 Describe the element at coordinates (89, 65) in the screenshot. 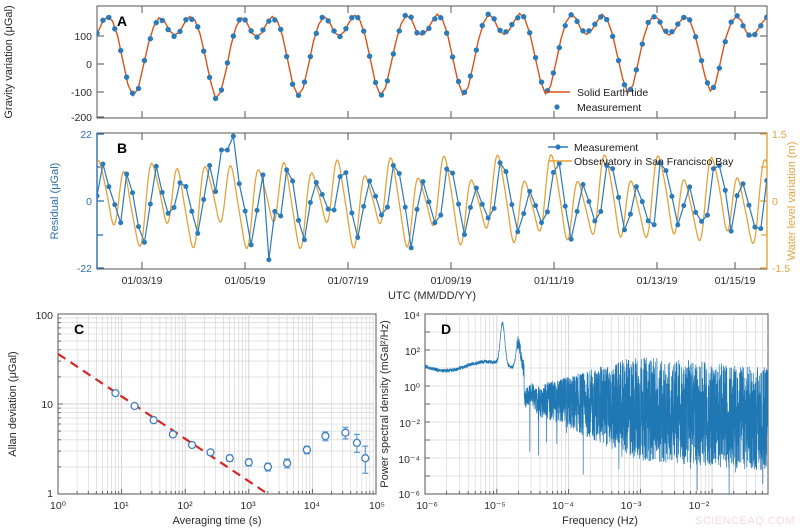

I see `panel-a-ytick-1: 0` at that location.